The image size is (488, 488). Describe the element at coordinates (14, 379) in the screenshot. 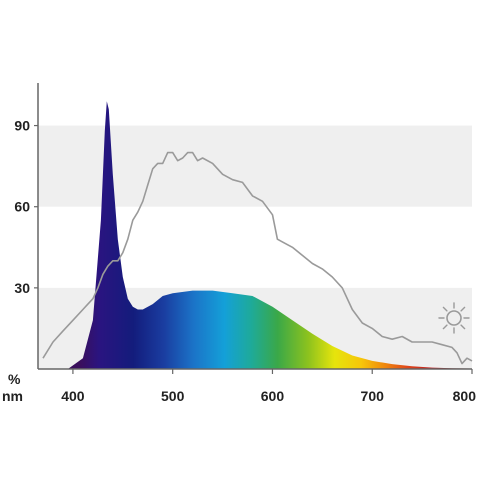

I see `y-axis-unit-label: %` at that location.